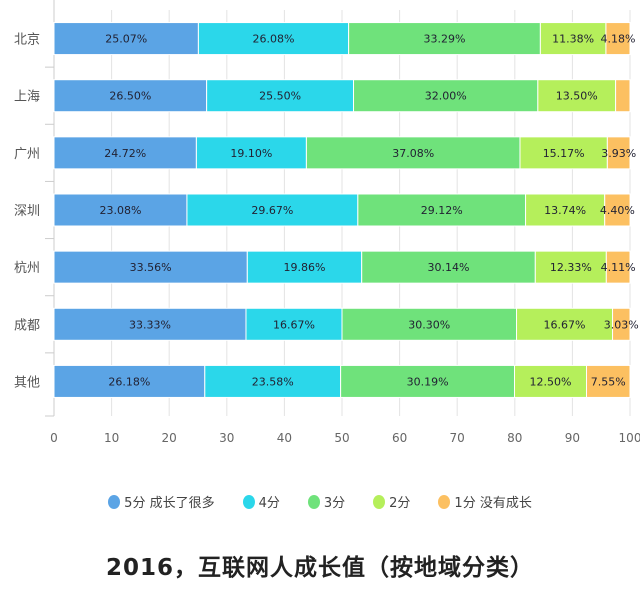 The image size is (640, 605). I want to click on x-tick-label: 90, so click(572, 438).